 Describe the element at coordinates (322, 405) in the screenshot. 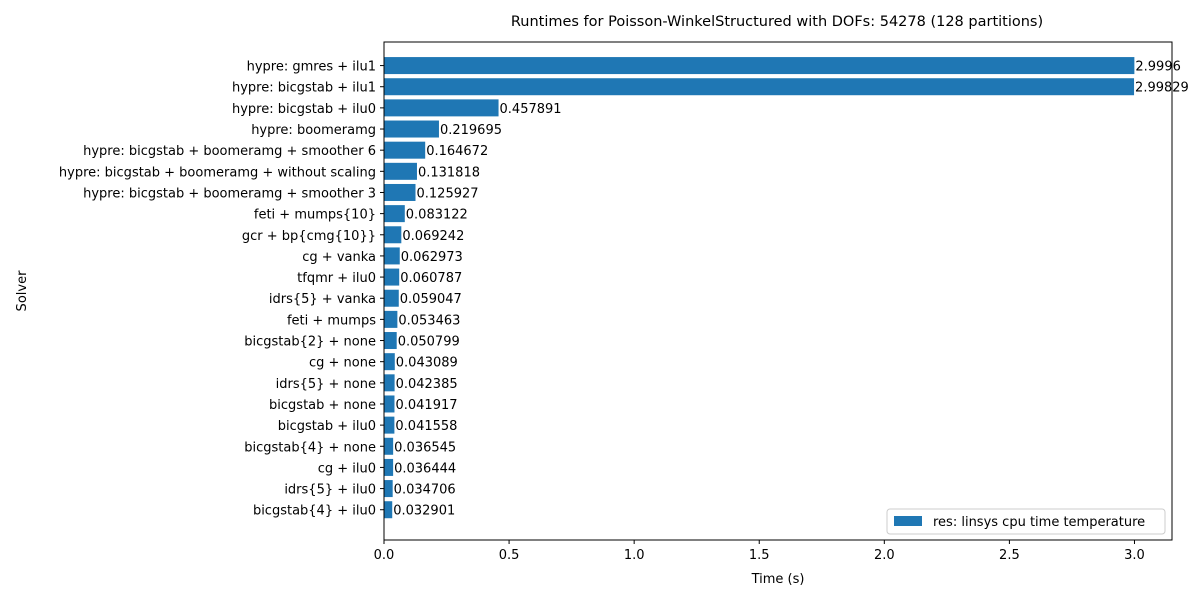

I see `y-tick-label: bicgstab + none` at that location.